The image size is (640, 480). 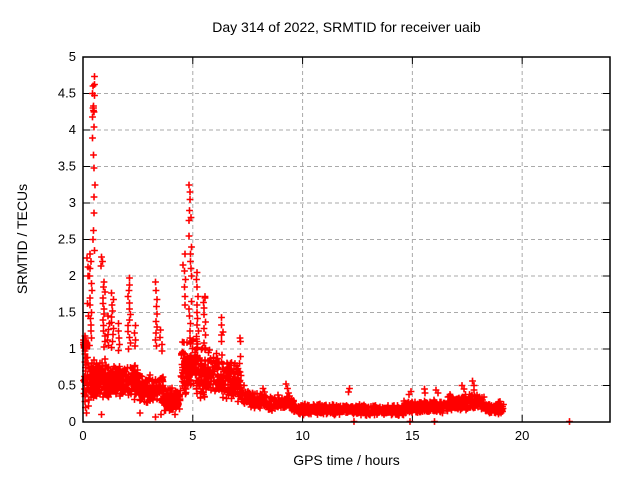 What do you see at coordinates (72, 202) in the screenshot?
I see `svg-text: 3` at bounding box center [72, 202].